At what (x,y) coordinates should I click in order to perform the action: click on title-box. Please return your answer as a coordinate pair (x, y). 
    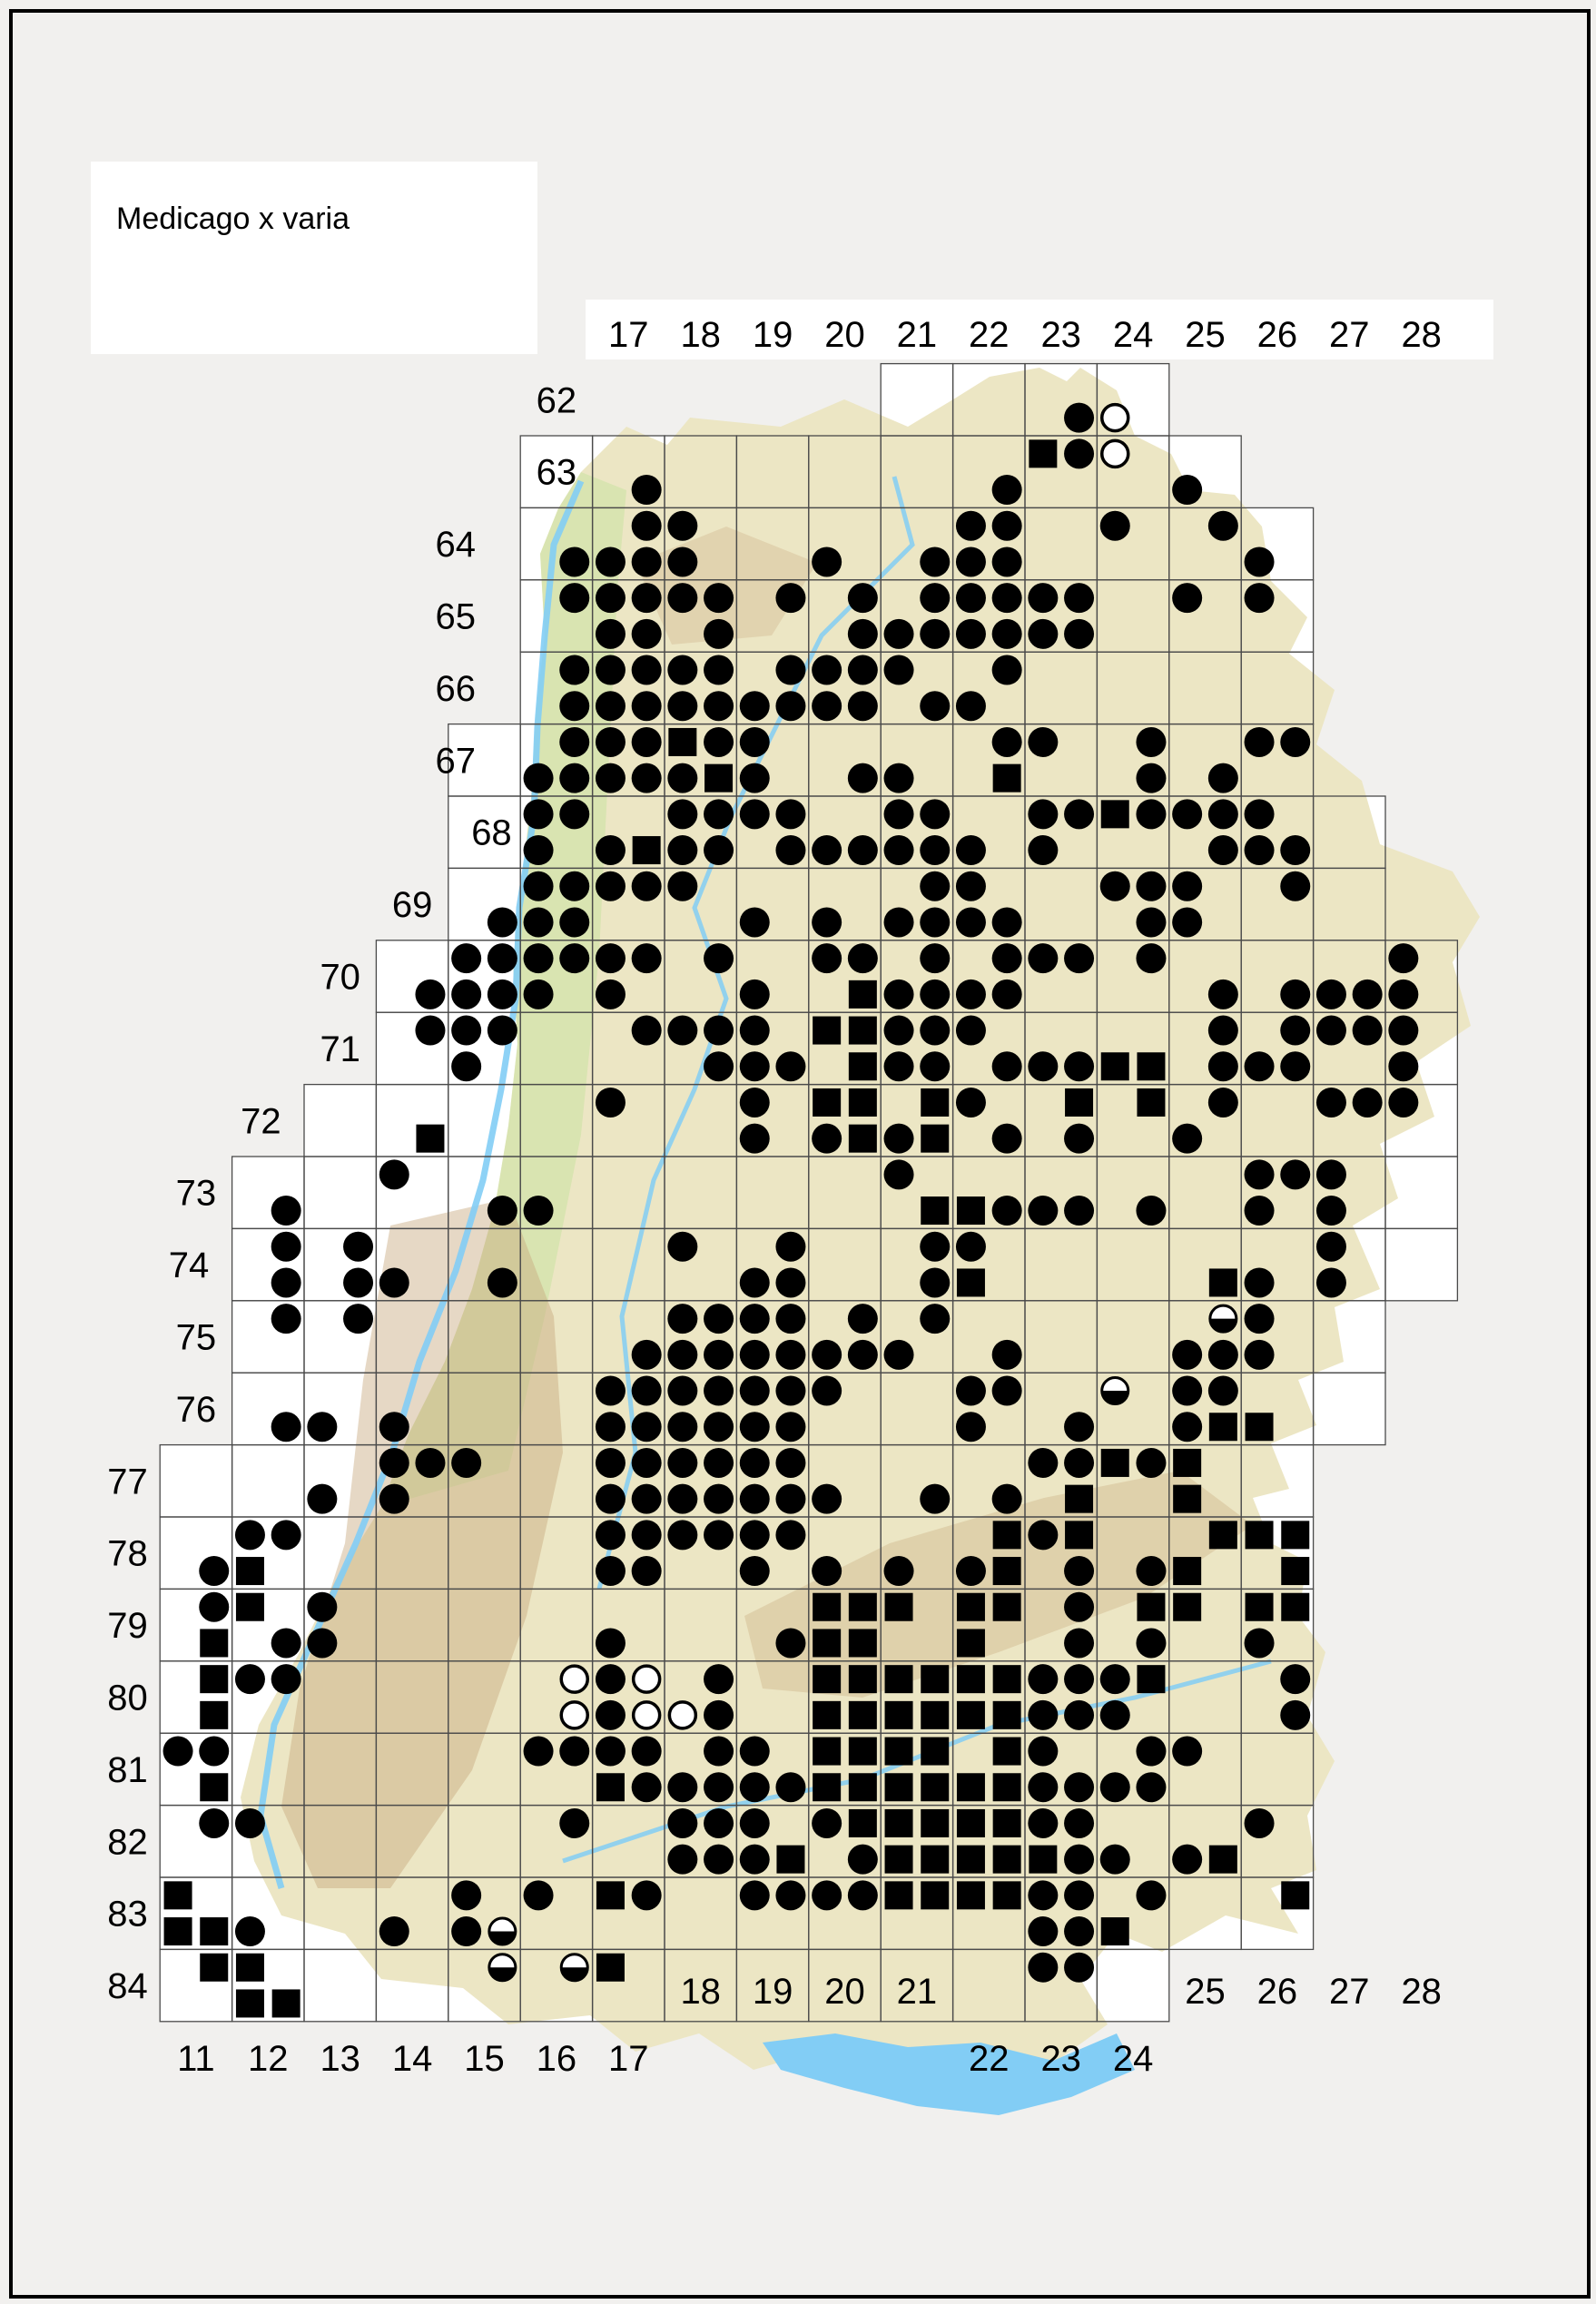
    Looking at the image, I should click on (314, 258).